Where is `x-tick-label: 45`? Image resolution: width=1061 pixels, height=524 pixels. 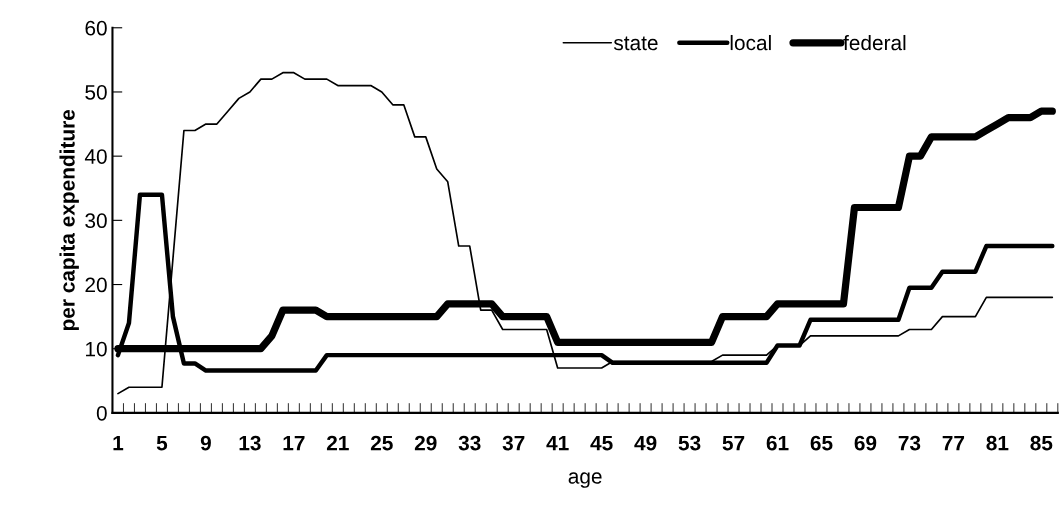 x-tick-label: 45 is located at coordinates (601, 443).